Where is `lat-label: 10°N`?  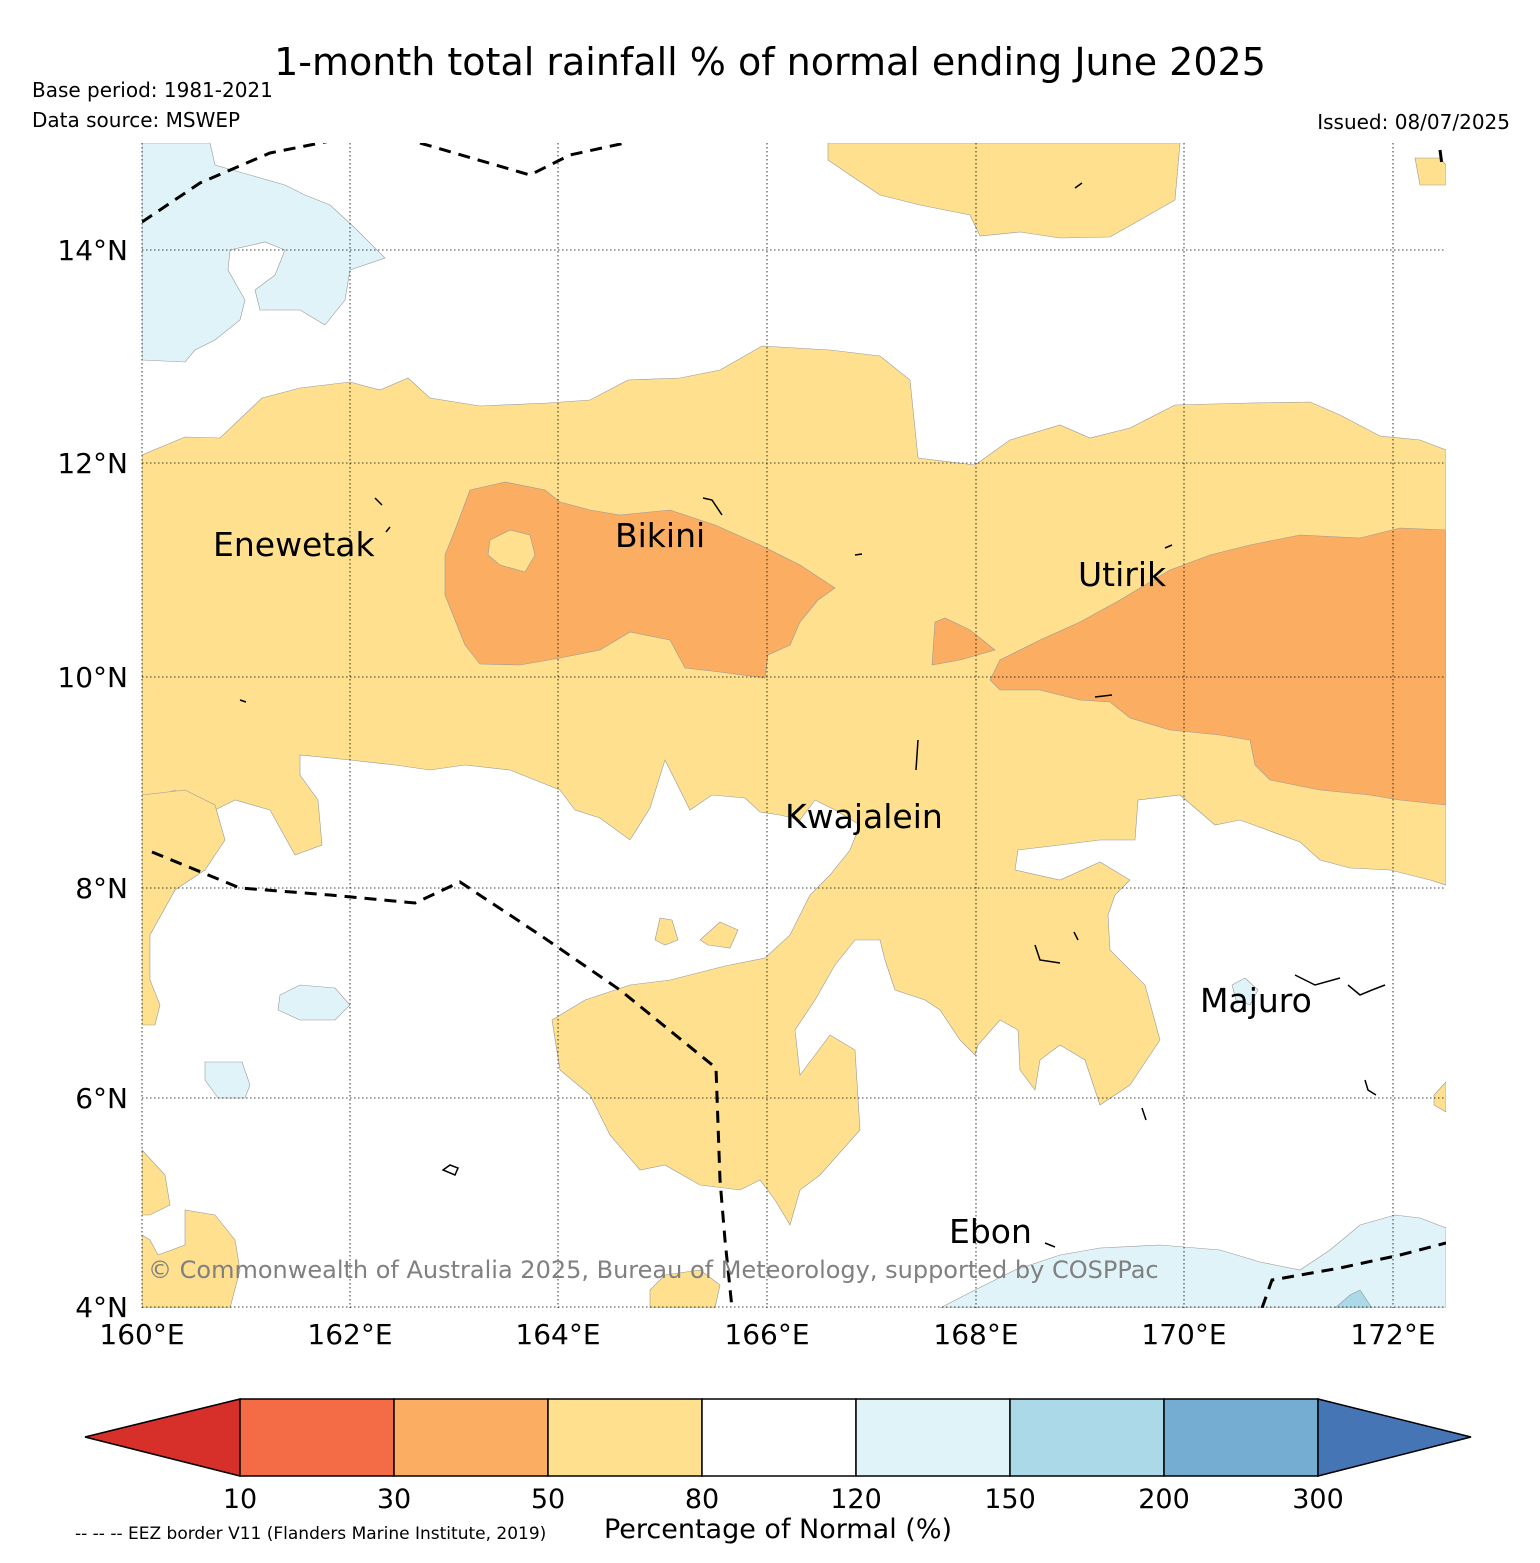
lat-label: 10°N is located at coordinates (92, 677).